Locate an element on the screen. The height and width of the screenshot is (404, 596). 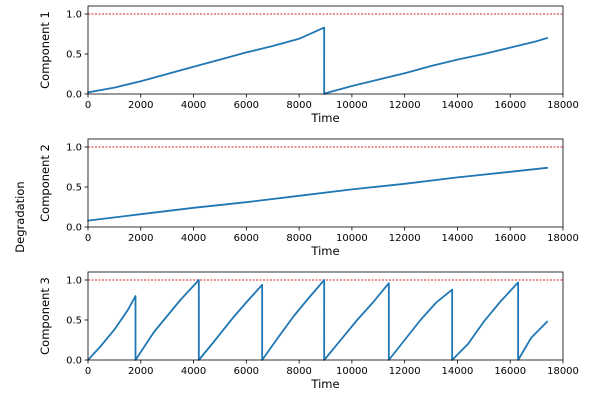
panel-3-x-tick-label: 16000 is located at coordinates (510, 371).